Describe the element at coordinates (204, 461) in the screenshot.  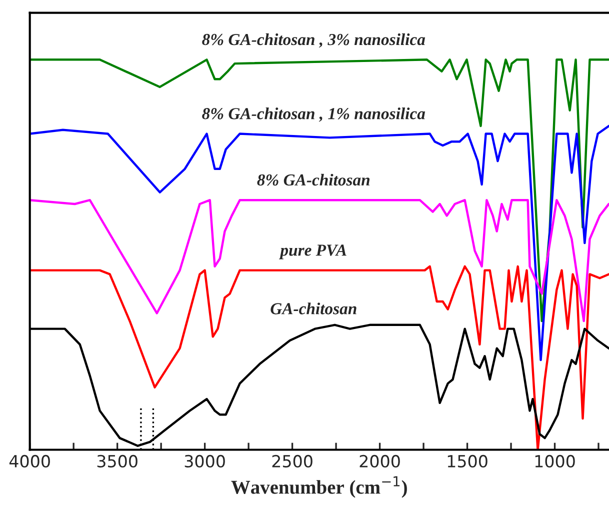
I see `x-tick-label: 3000` at that location.